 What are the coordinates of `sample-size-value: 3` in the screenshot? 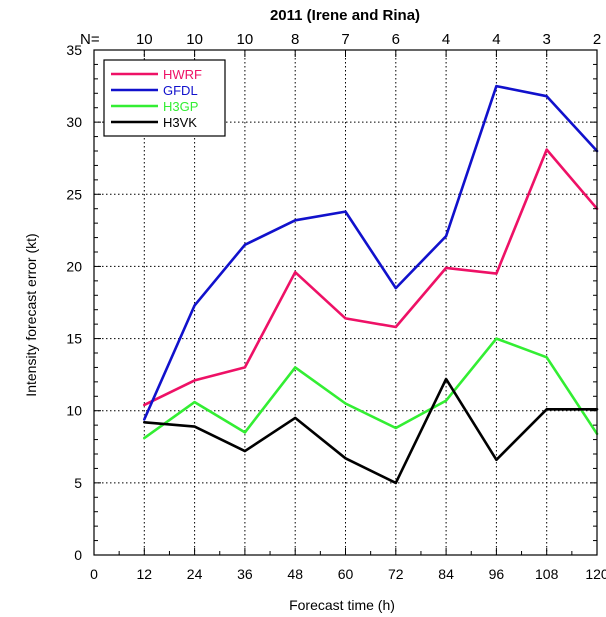 It's located at (547, 39).